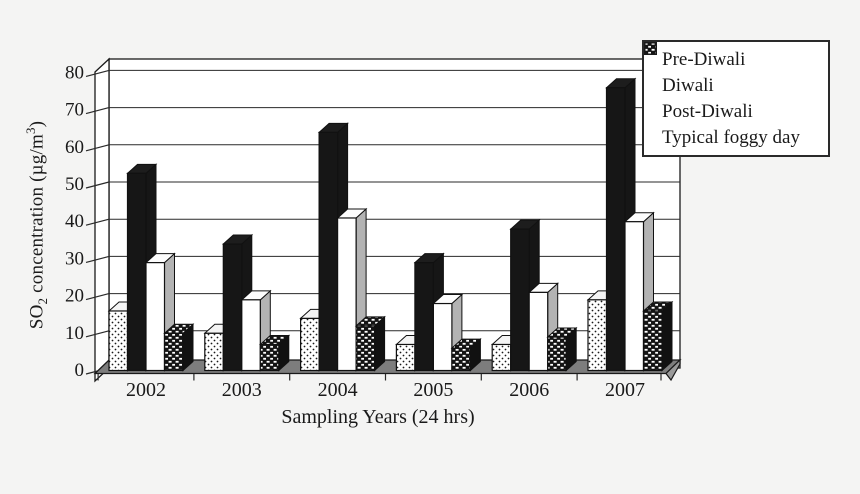 The height and width of the screenshot is (494, 860). I want to click on x-tick-label-2004: 2004, so click(338, 390).